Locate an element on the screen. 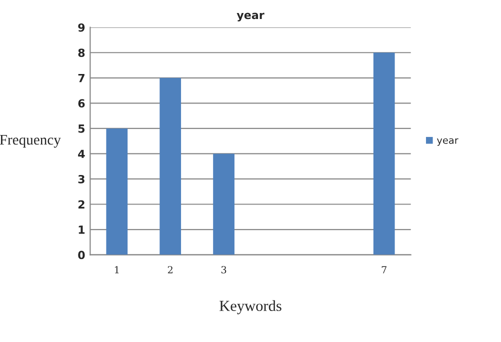  x-tick-label: 3 is located at coordinates (223, 270).